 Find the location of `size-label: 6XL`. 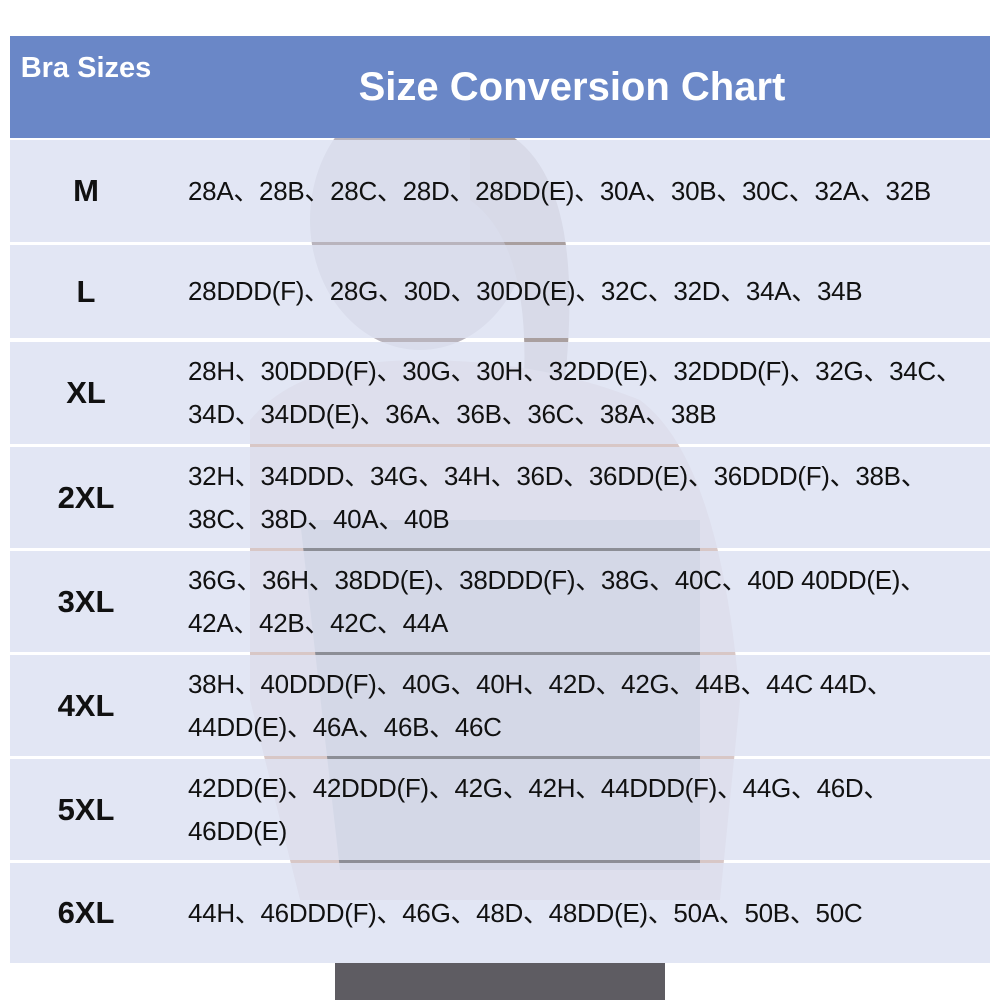

size-label: 6XL is located at coordinates (86, 912).